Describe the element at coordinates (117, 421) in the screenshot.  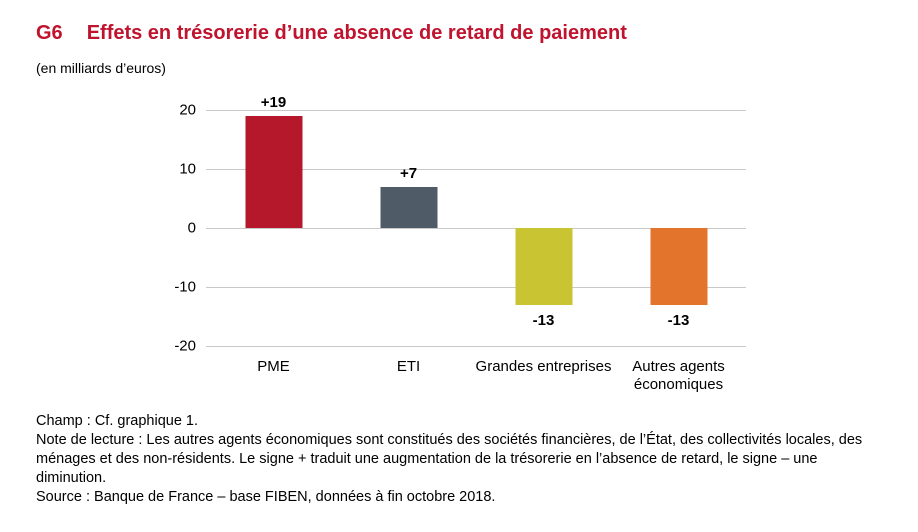
I see `note-champ: Champ : Cf. graphique 1.` at that location.